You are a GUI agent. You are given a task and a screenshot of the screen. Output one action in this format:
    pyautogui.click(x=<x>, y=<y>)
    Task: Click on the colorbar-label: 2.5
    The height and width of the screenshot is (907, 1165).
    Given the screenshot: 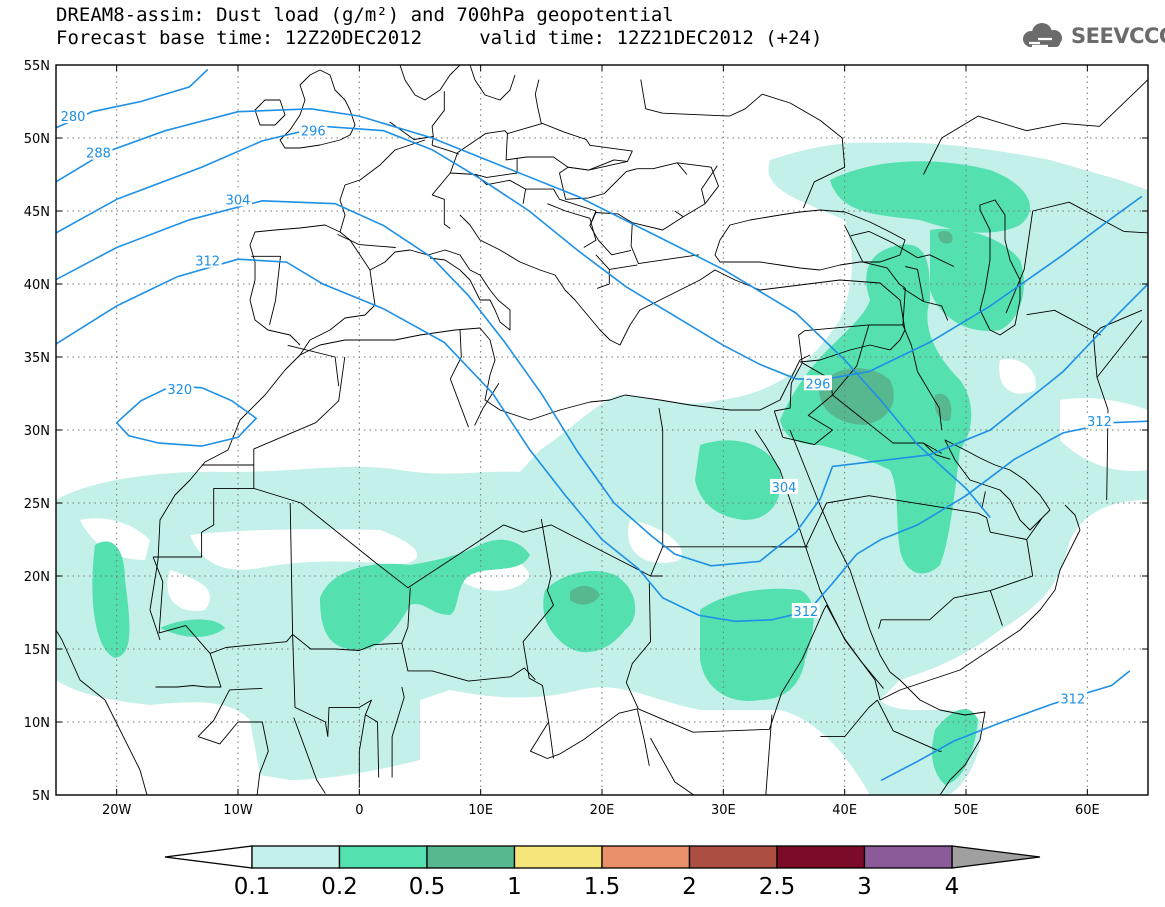 What is the action you would take?
    pyautogui.click(x=777, y=887)
    